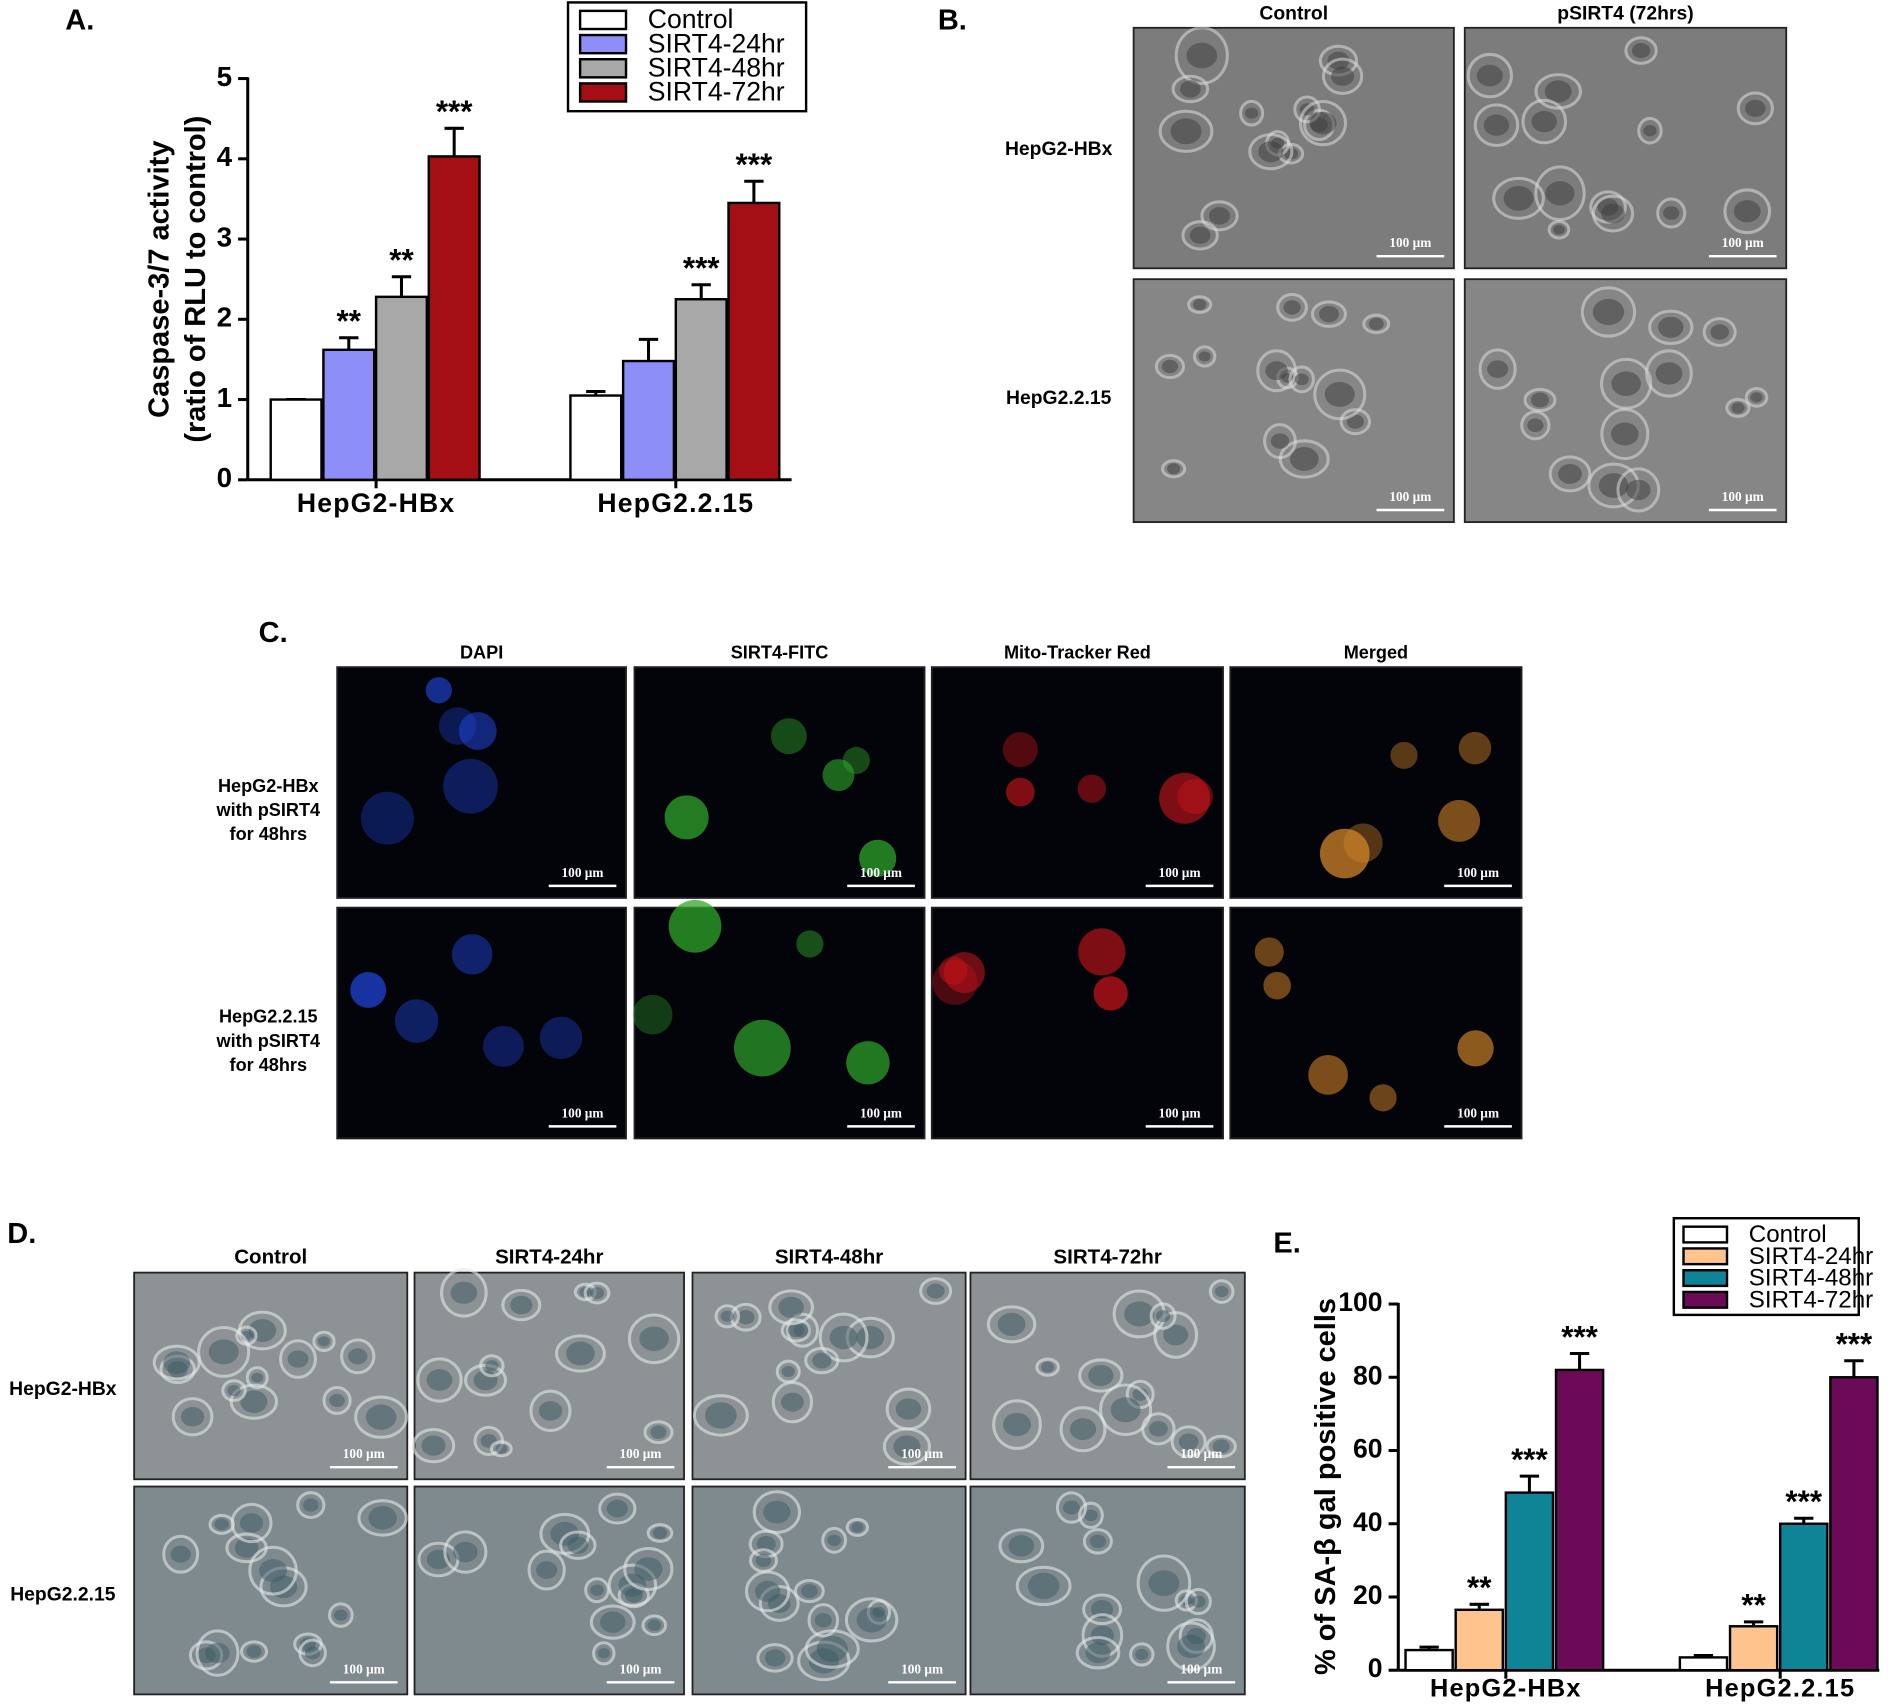 This screenshot has height=1706, width=1895. I want to click on y-axis-label-line: Caspase-3/7 activity, so click(159, 279).